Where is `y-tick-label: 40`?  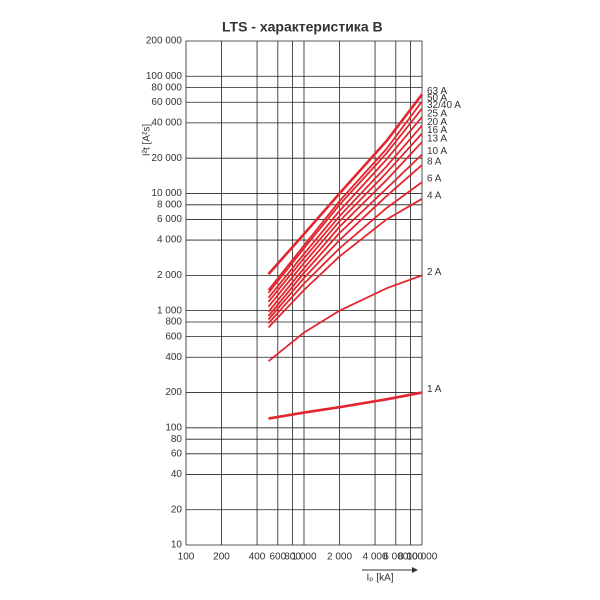 y-tick-label: 40 is located at coordinates (177, 474).